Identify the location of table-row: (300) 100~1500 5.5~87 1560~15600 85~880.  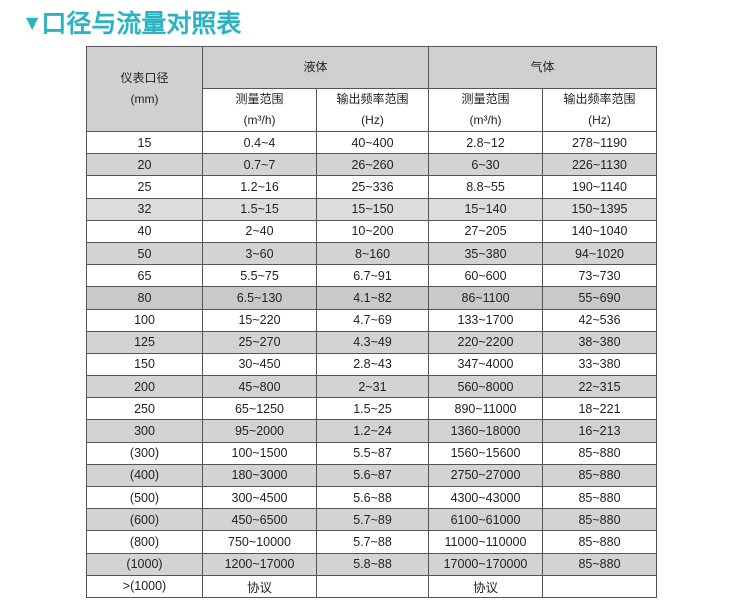
(371, 453).